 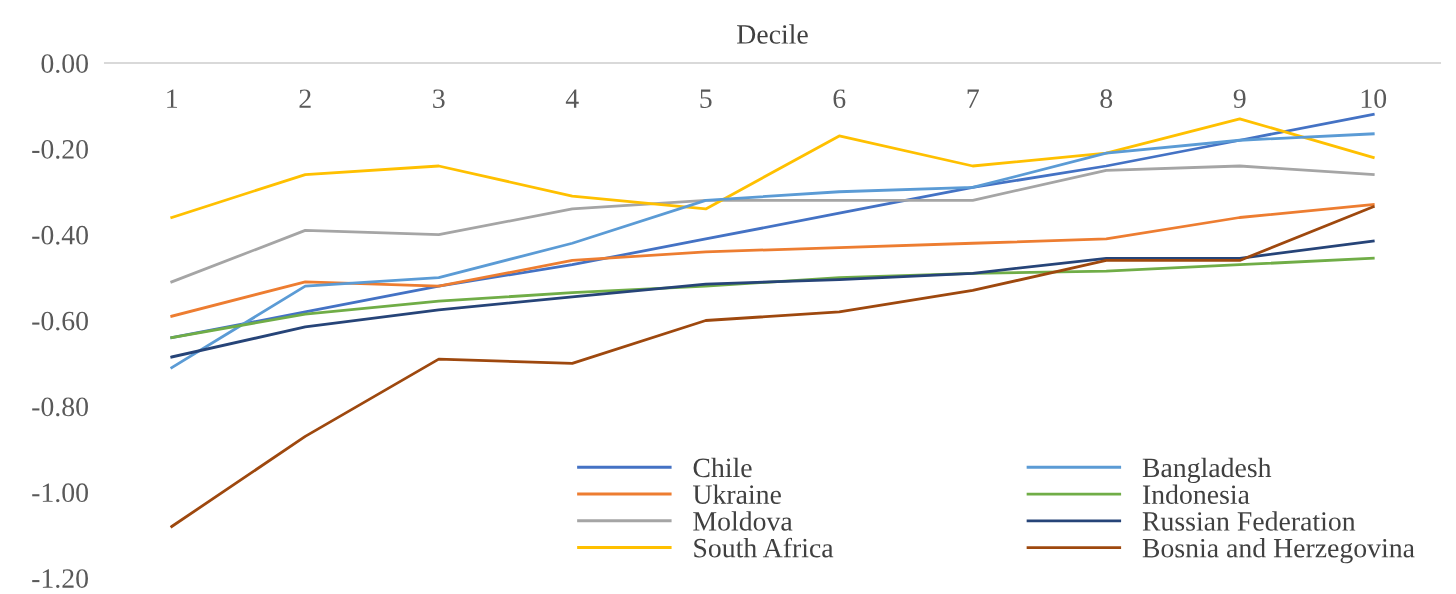 What do you see at coordinates (973, 98) in the screenshot?
I see `x-tick-label: 7` at bounding box center [973, 98].